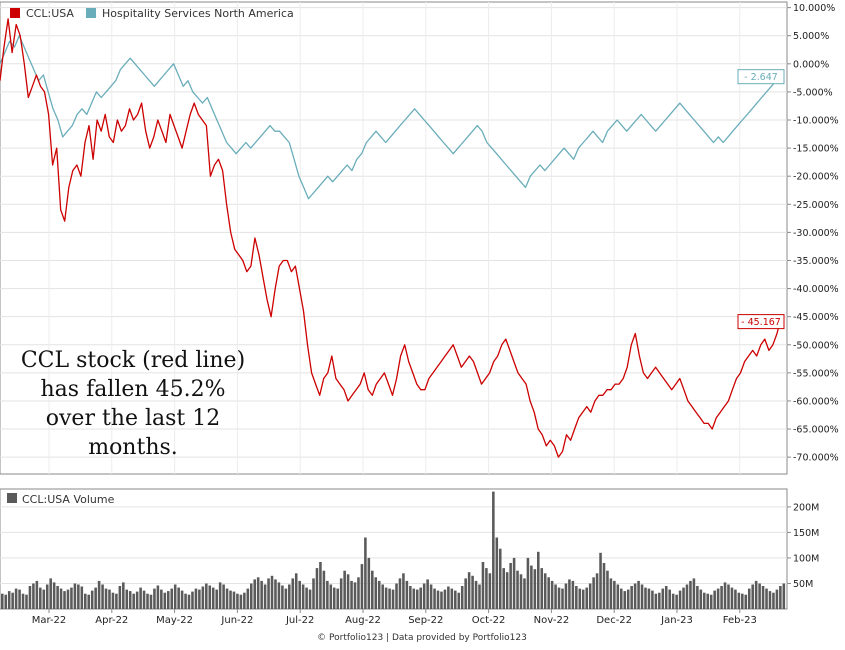 The image size is (845, 650). I want to click on x-tick-label: Sep-22, so click(425, 620).